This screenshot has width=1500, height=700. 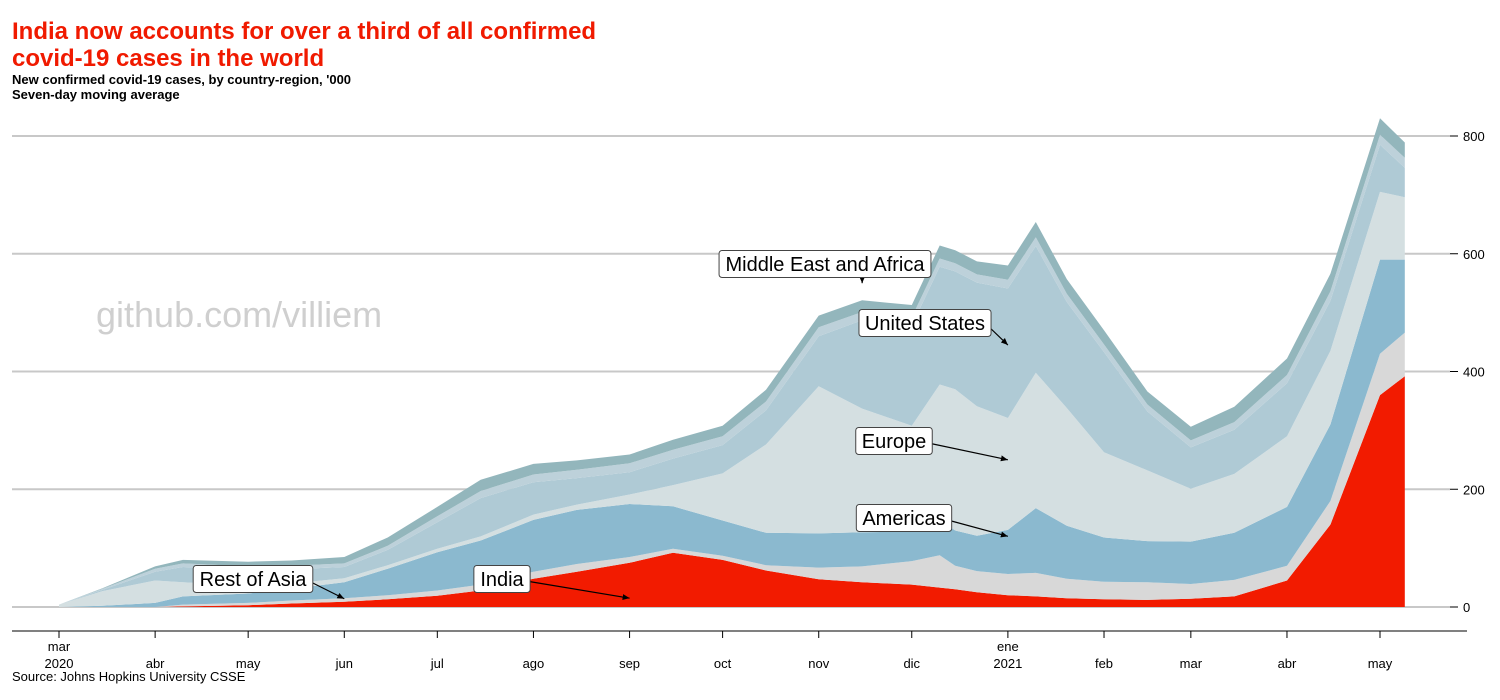 I want to click on x-tick-year-label: 2021, so click(x=1007, y=663).